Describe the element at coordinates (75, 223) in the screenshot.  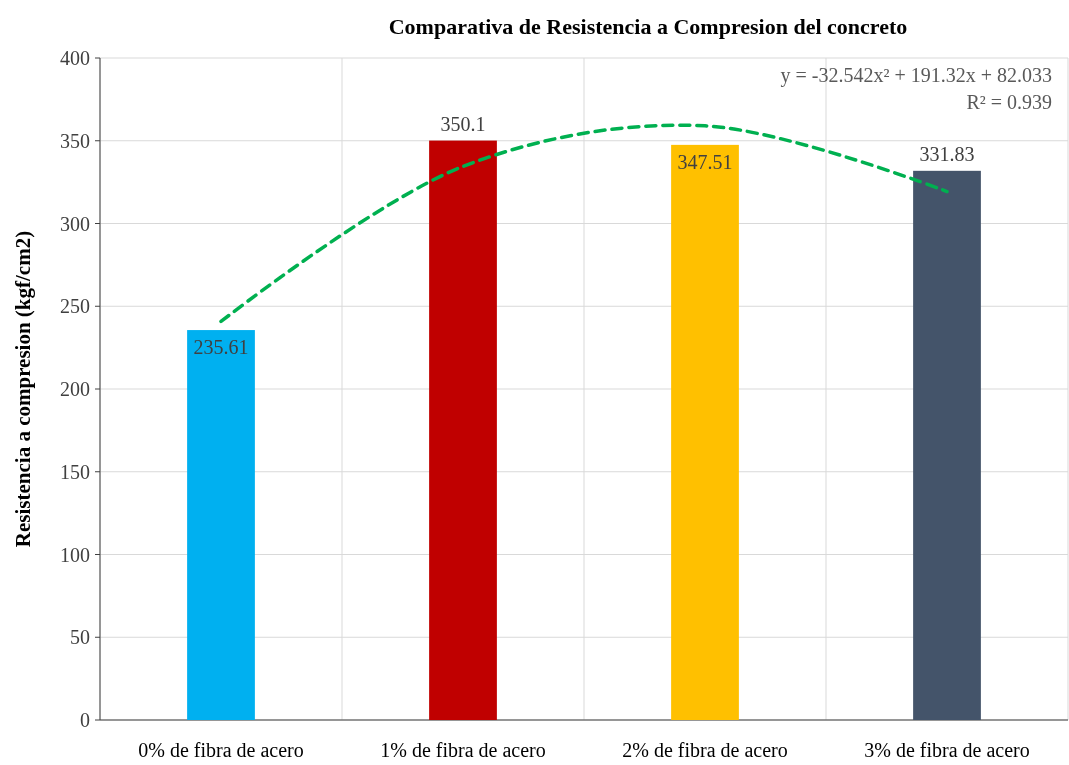
I see `y-tick-label: 300` at that location.